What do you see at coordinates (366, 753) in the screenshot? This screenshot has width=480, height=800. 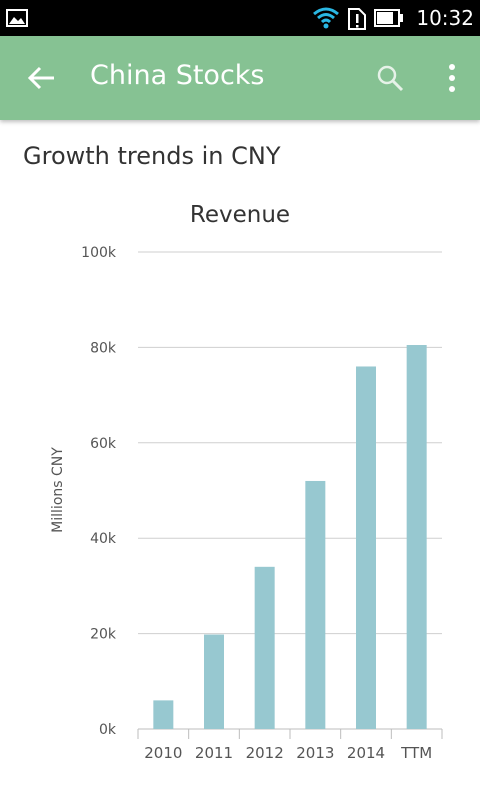 I see `x-tick-label: 2014` at bounding box center [366, 753].